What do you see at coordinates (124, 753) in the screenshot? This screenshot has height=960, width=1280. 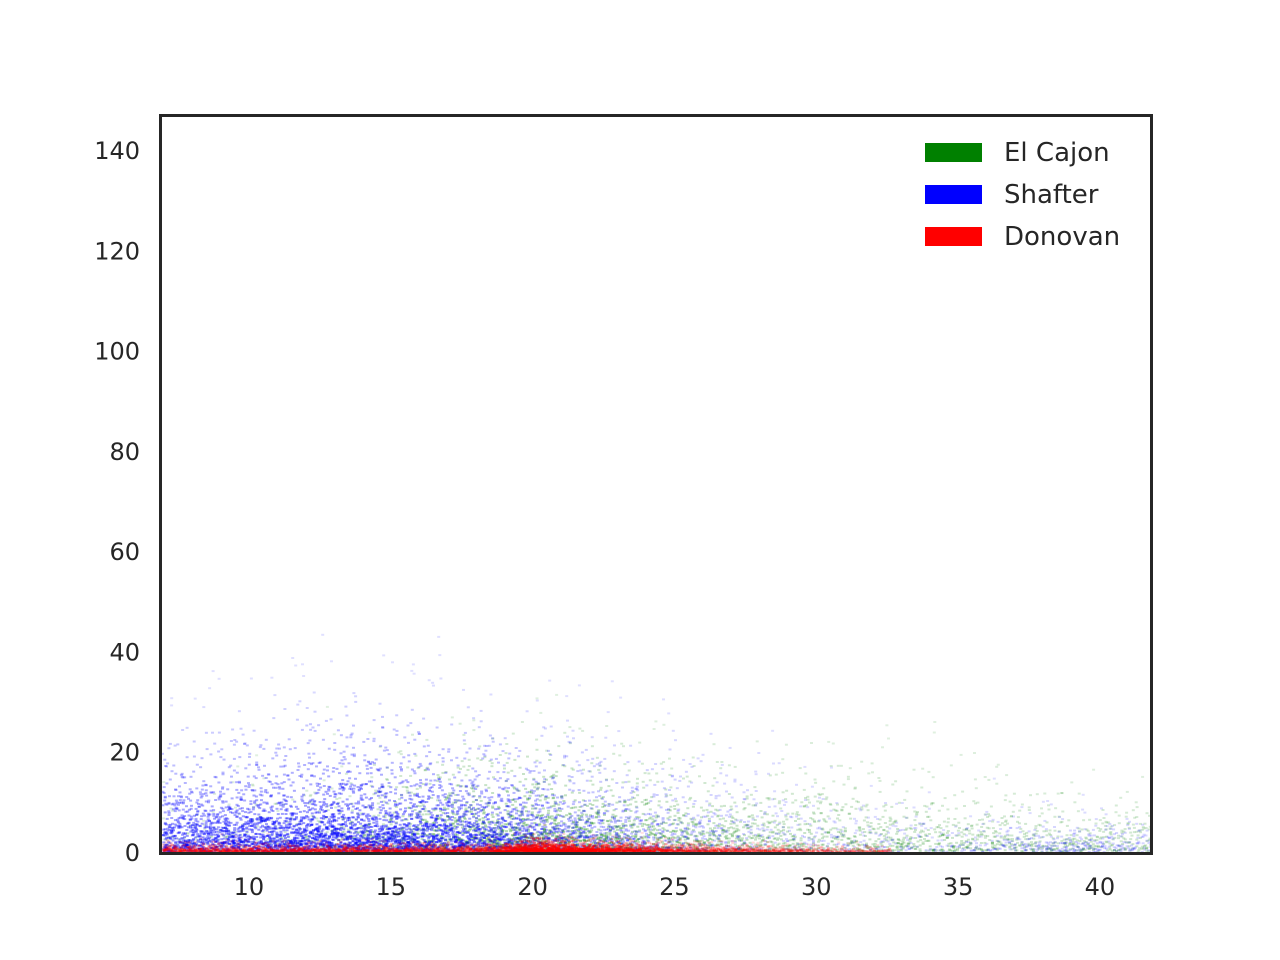 I see `y-tick-label: 20` at bounding box center [124, 753].